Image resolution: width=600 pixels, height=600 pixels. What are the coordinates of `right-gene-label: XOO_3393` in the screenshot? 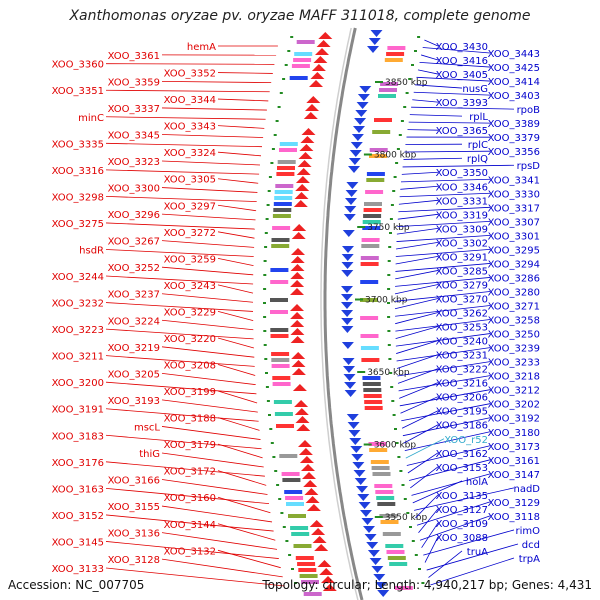 It's located at (462, 103).